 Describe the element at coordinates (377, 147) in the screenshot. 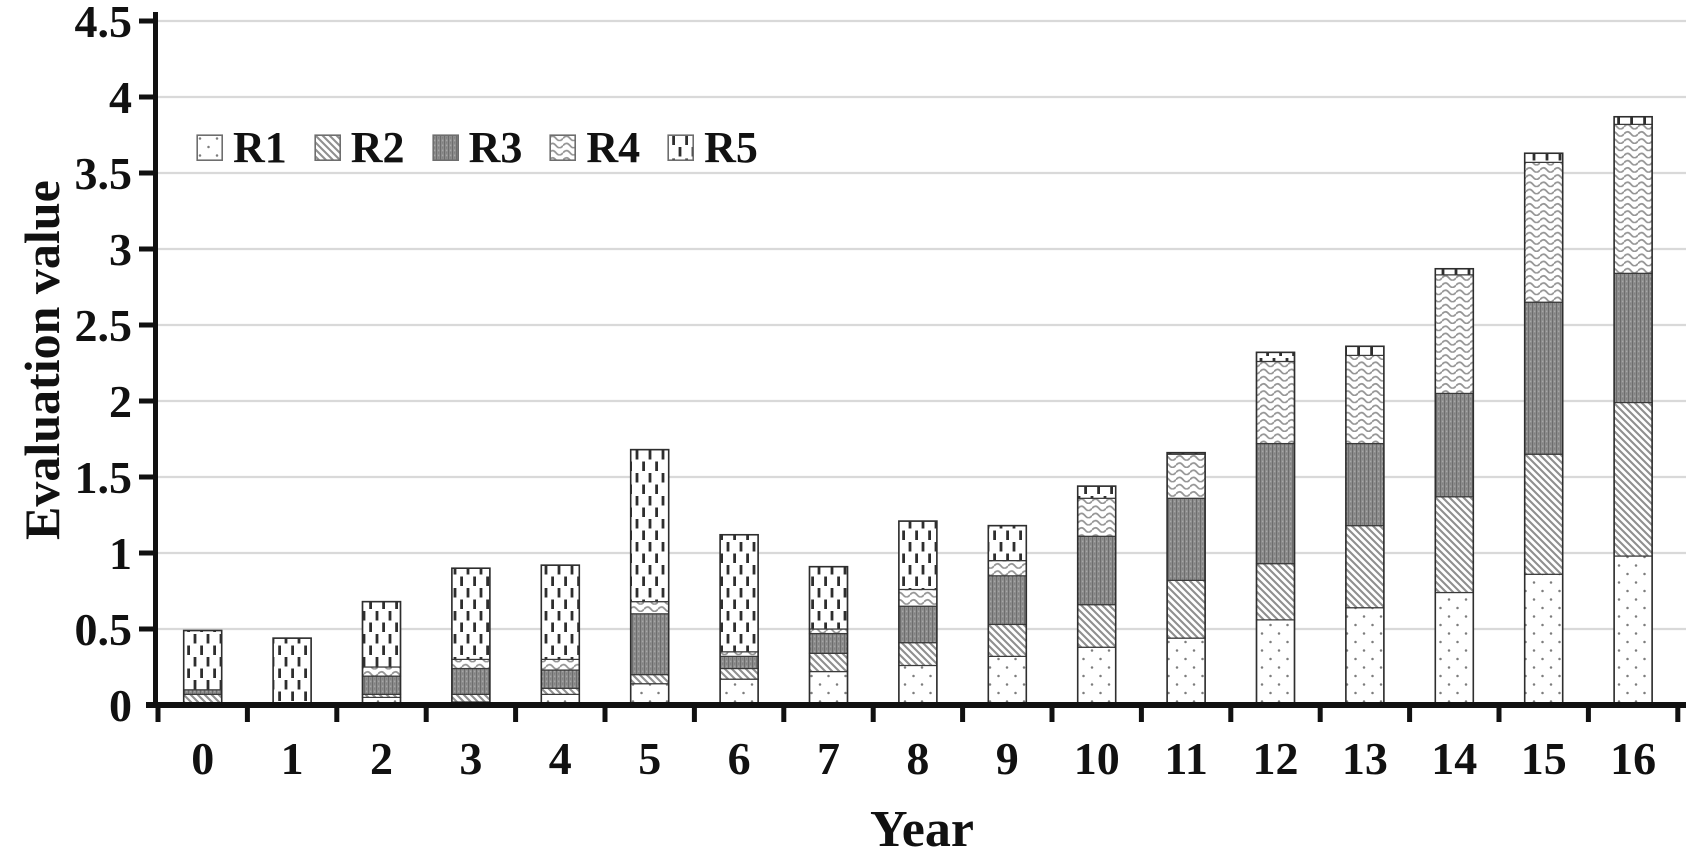

I see `legend-label: R2` at that location.